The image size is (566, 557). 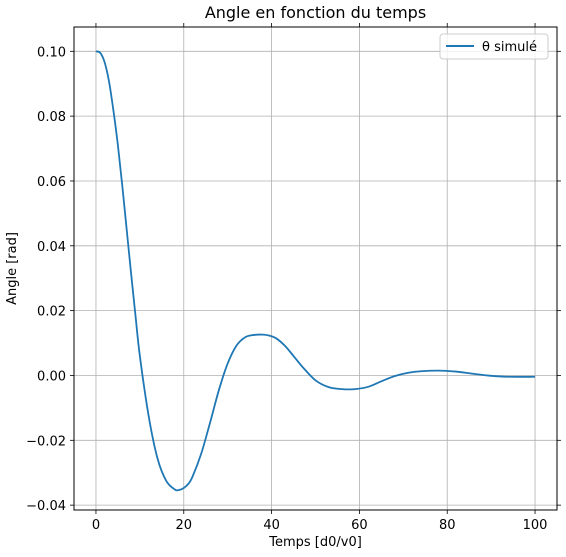 What do you see at coordinates (51, 312) in the screenshot?
I see `y-tick-label: 0.02` at bounding box center [51, 312].